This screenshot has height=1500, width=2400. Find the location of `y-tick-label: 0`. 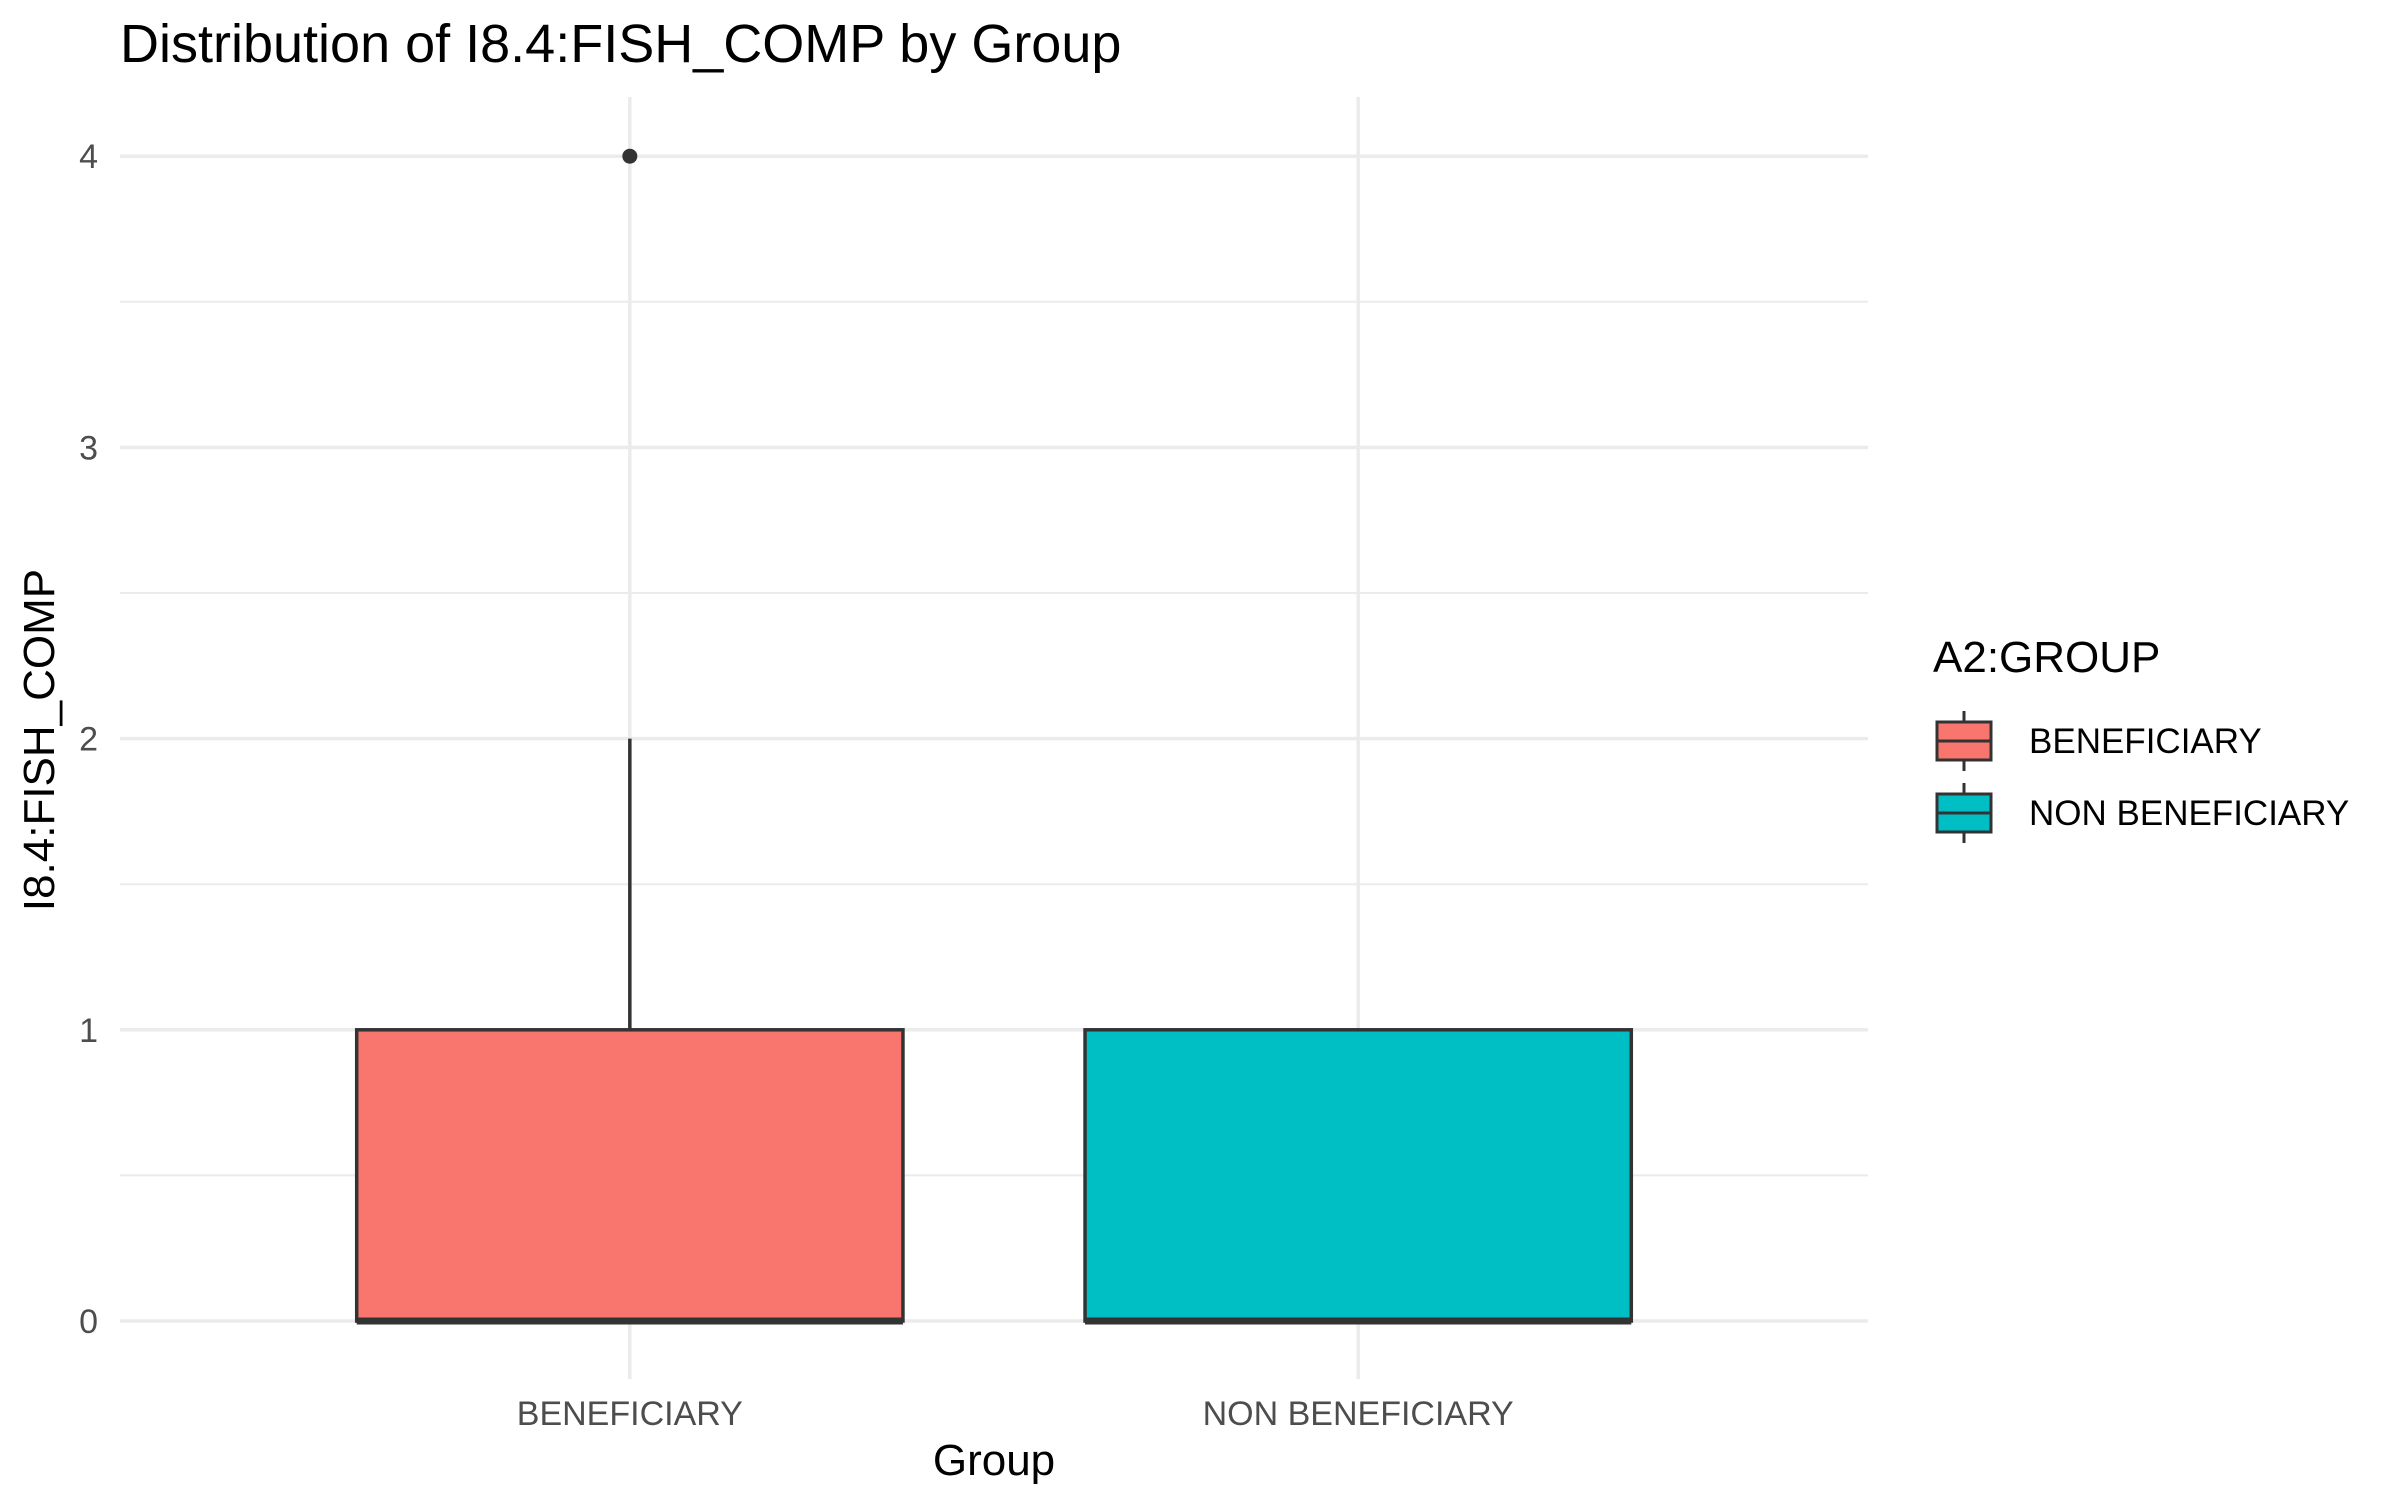

y-tick-label: 0 is located at coordinates (88, 1322).